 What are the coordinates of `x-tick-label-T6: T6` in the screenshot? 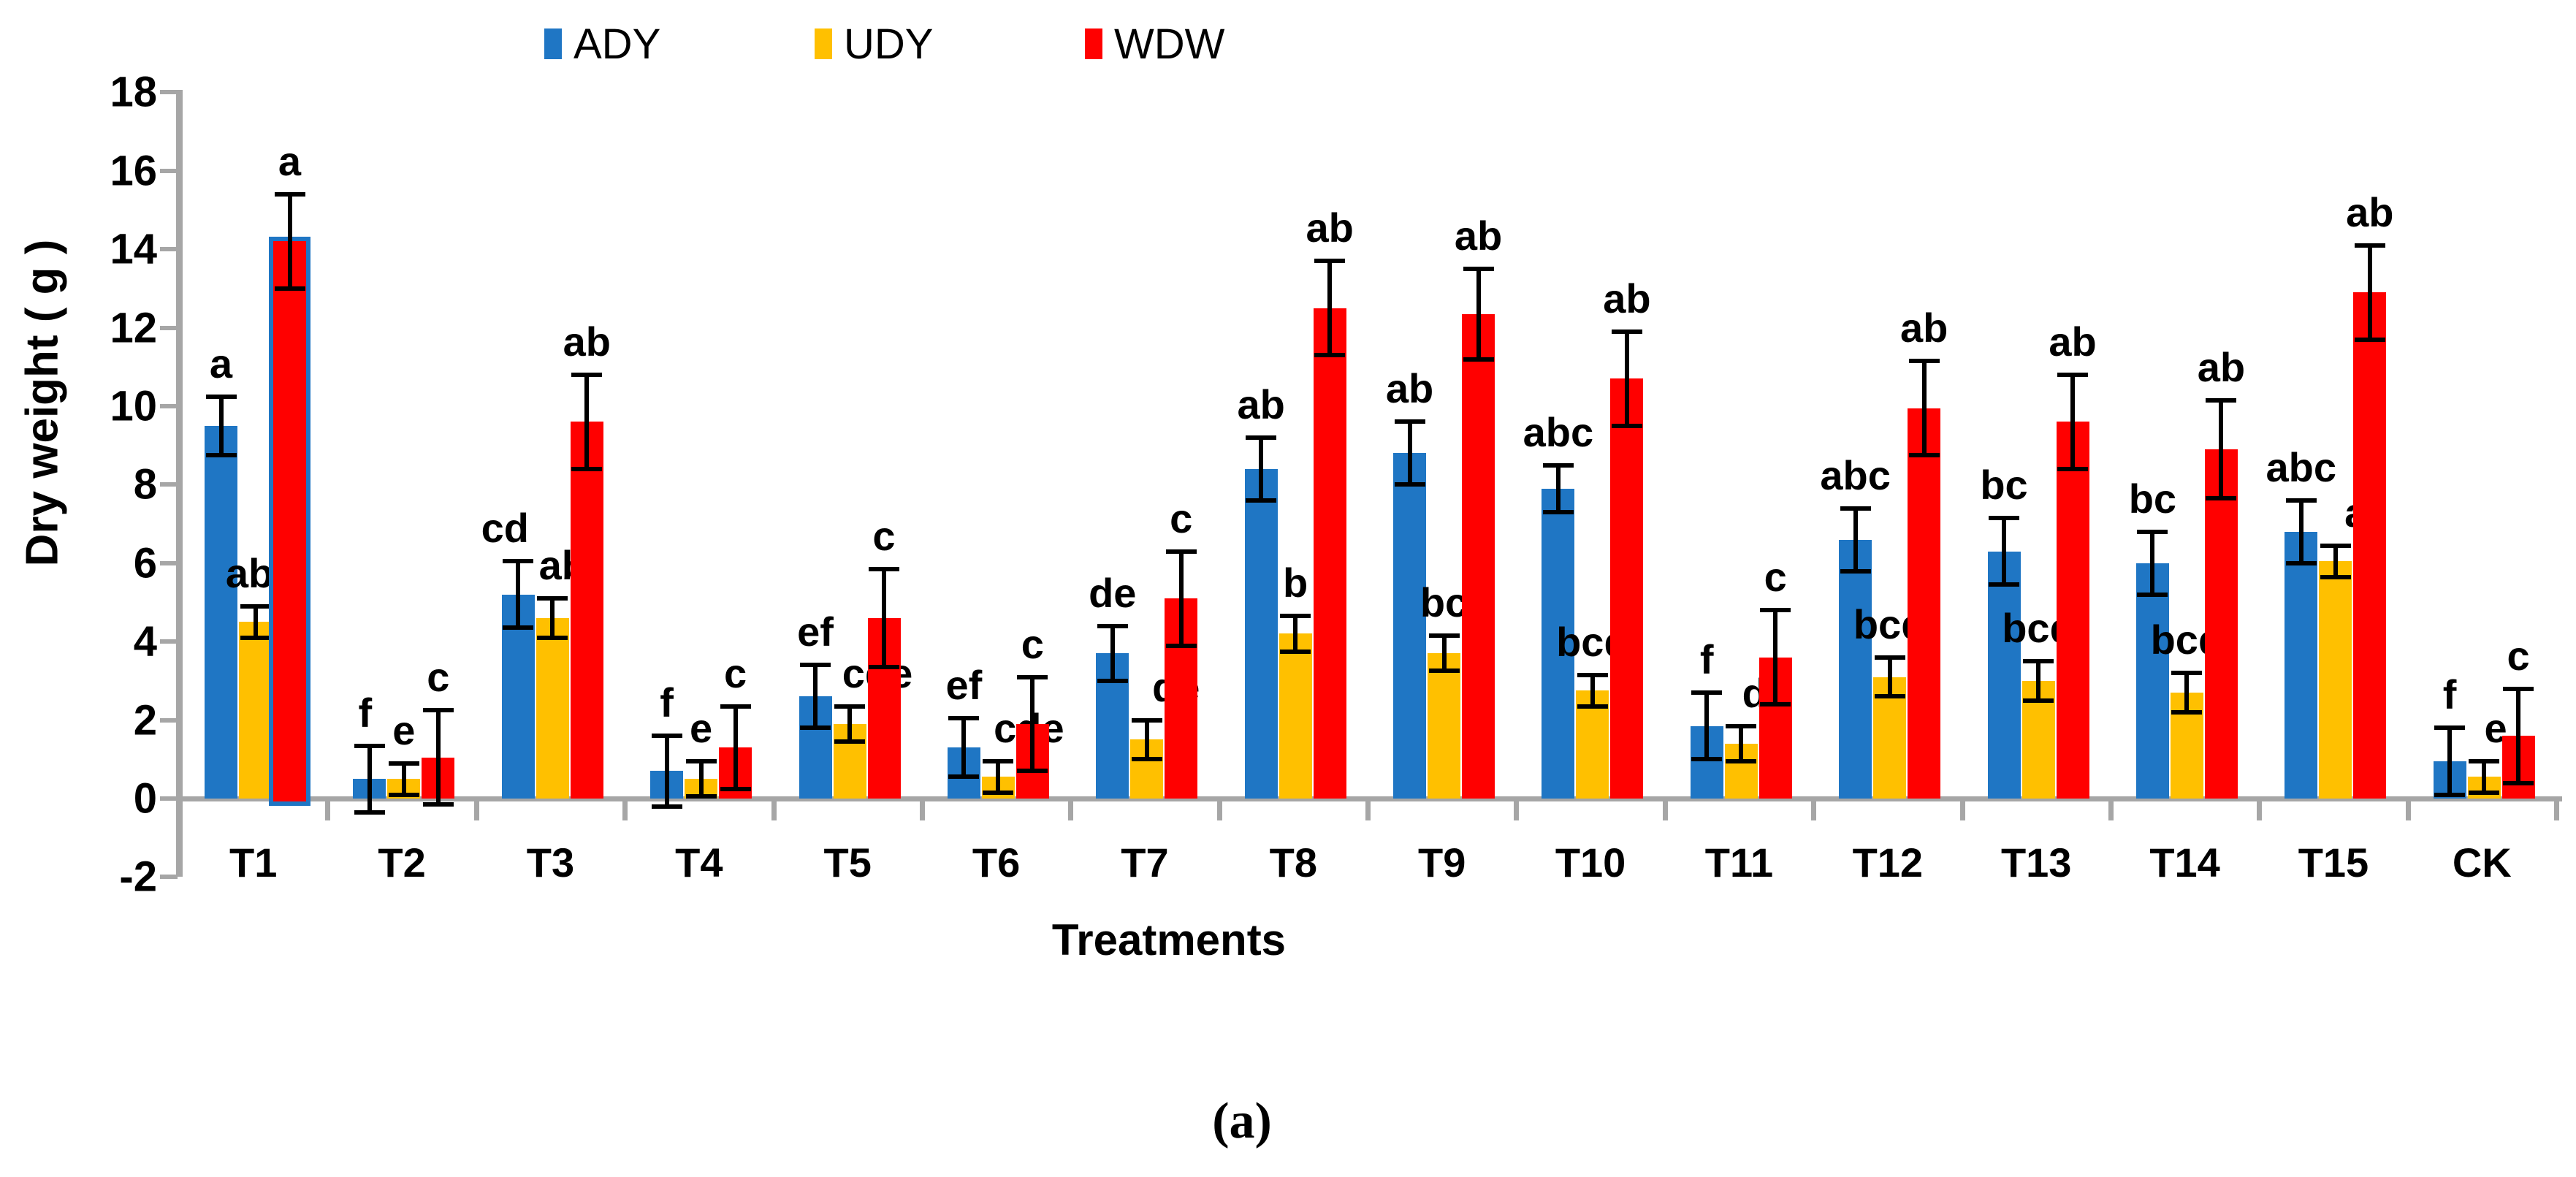 It's located at (996, 862).